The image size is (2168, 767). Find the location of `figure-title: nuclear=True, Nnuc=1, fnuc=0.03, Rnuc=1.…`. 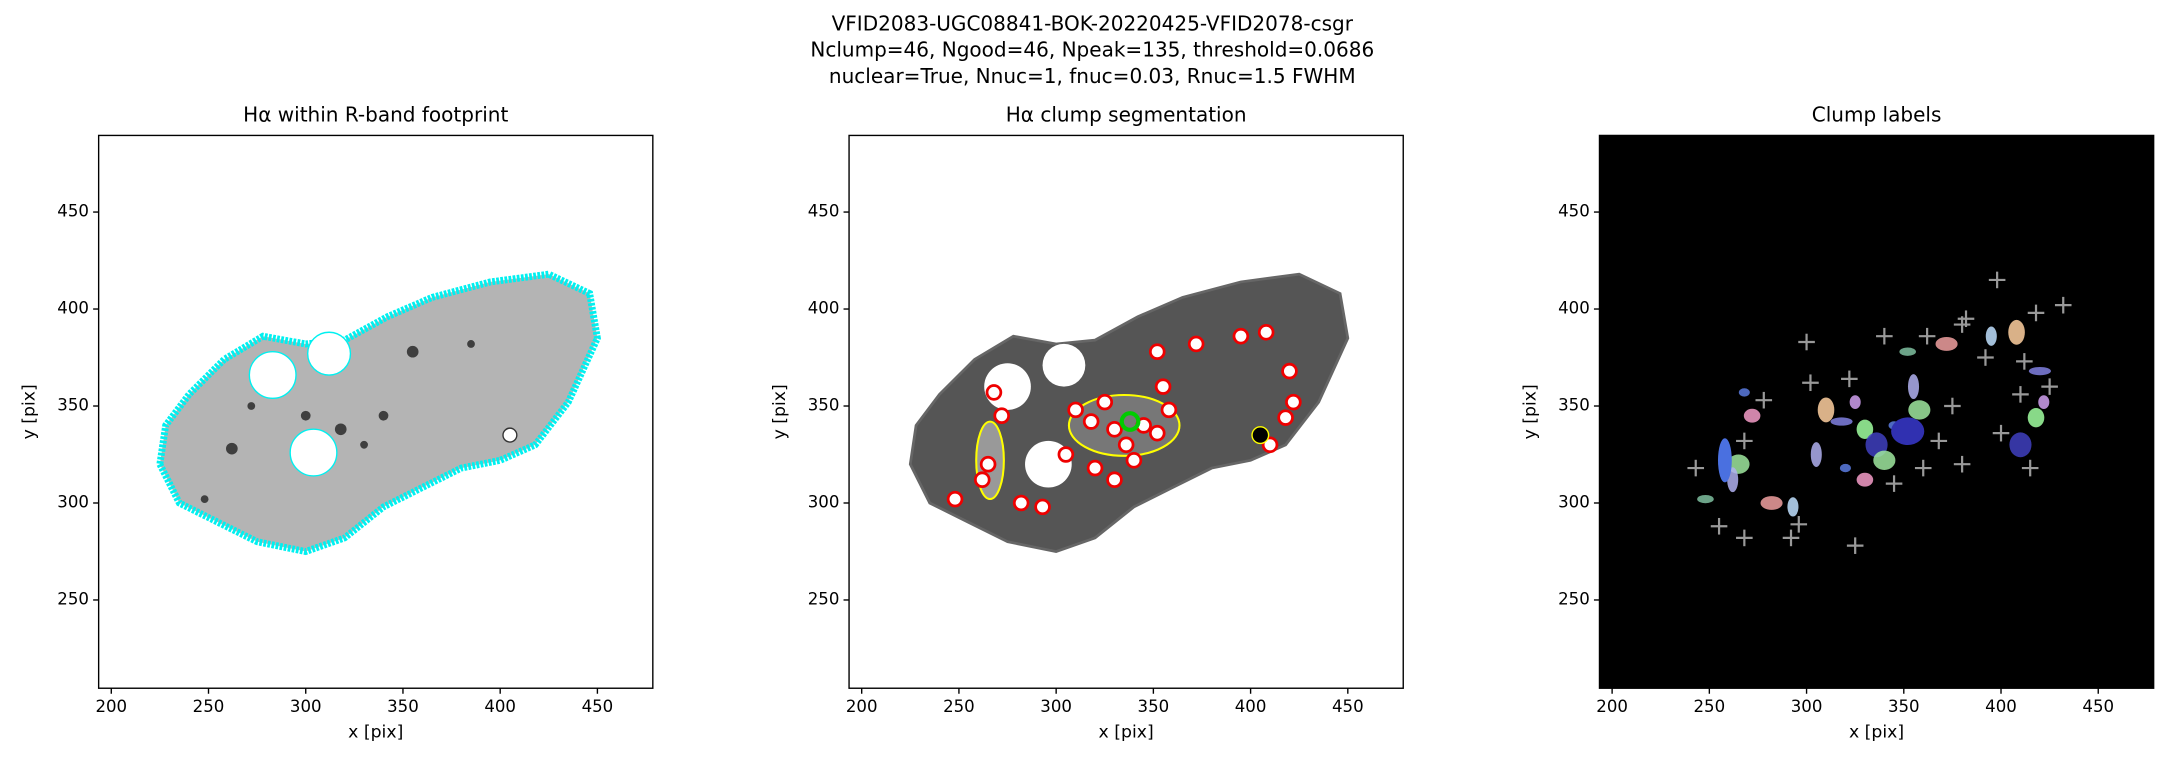

figure-title: nuclear=True, Nnuc=1, fnuc=0.03, Rnuc=1.… is located at coordinates (1092, 76).